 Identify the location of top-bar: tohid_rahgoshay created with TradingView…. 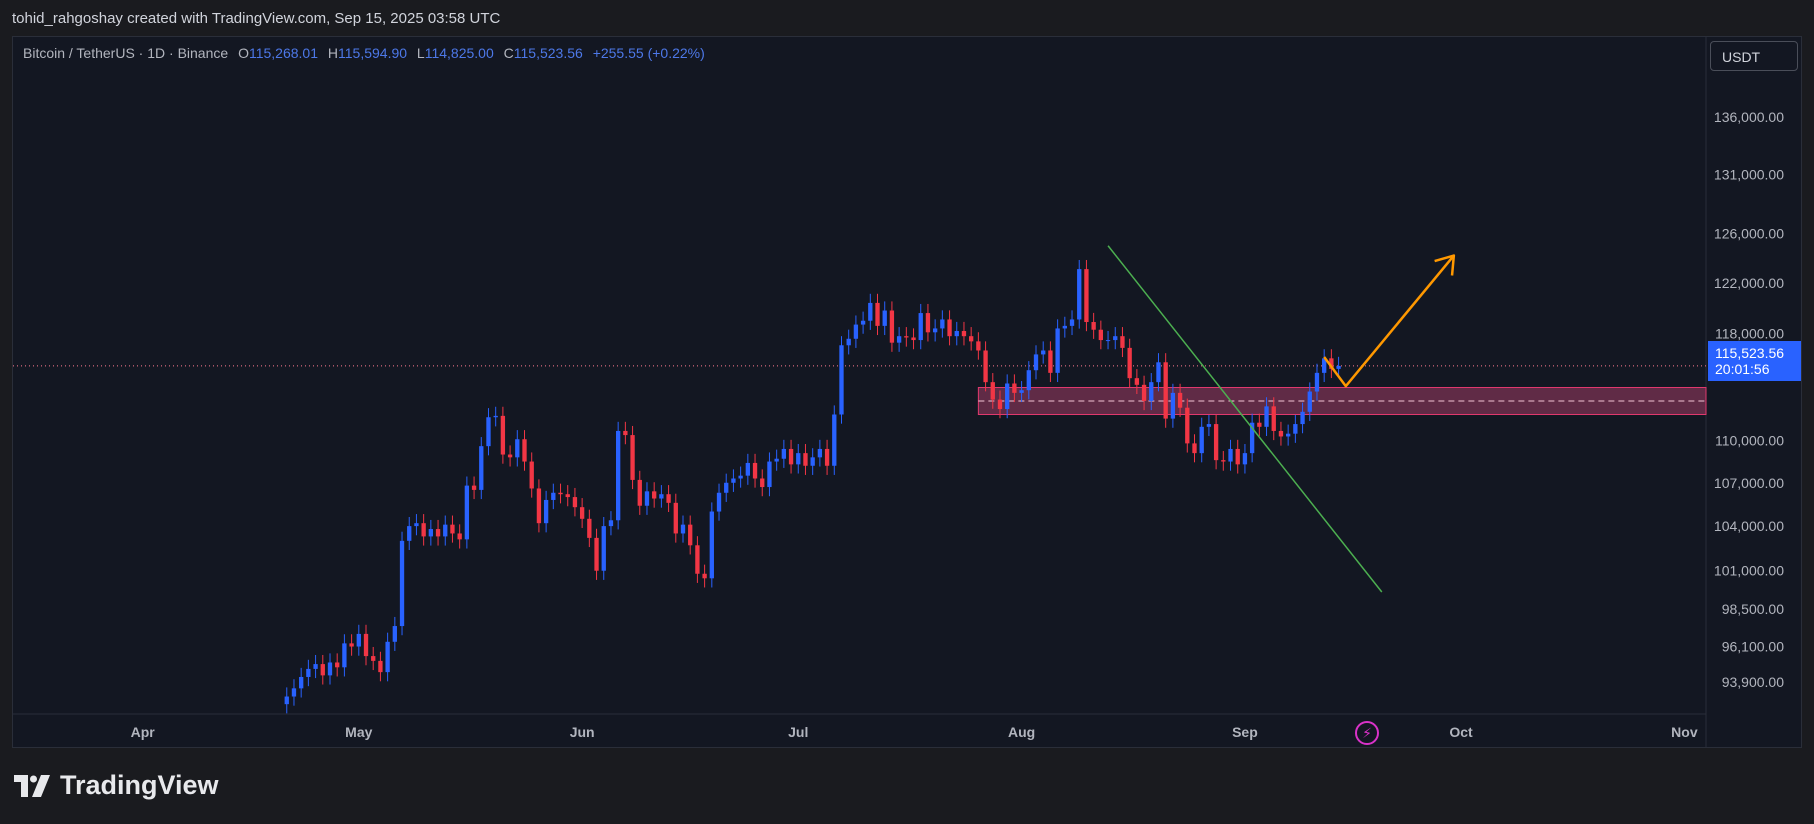
(907, 18).